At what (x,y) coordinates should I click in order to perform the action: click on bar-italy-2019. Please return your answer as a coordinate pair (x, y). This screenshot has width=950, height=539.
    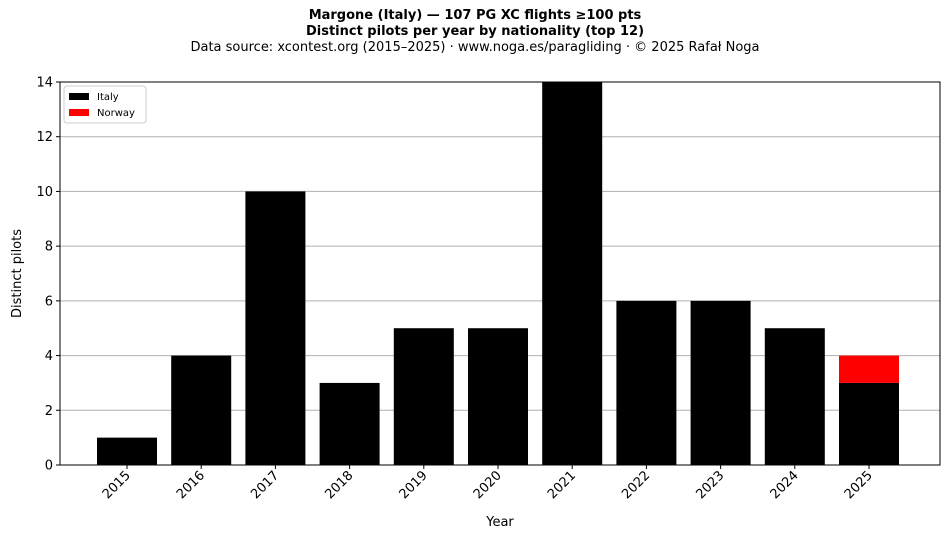
    Looking at the image, I should click on (423, 396).